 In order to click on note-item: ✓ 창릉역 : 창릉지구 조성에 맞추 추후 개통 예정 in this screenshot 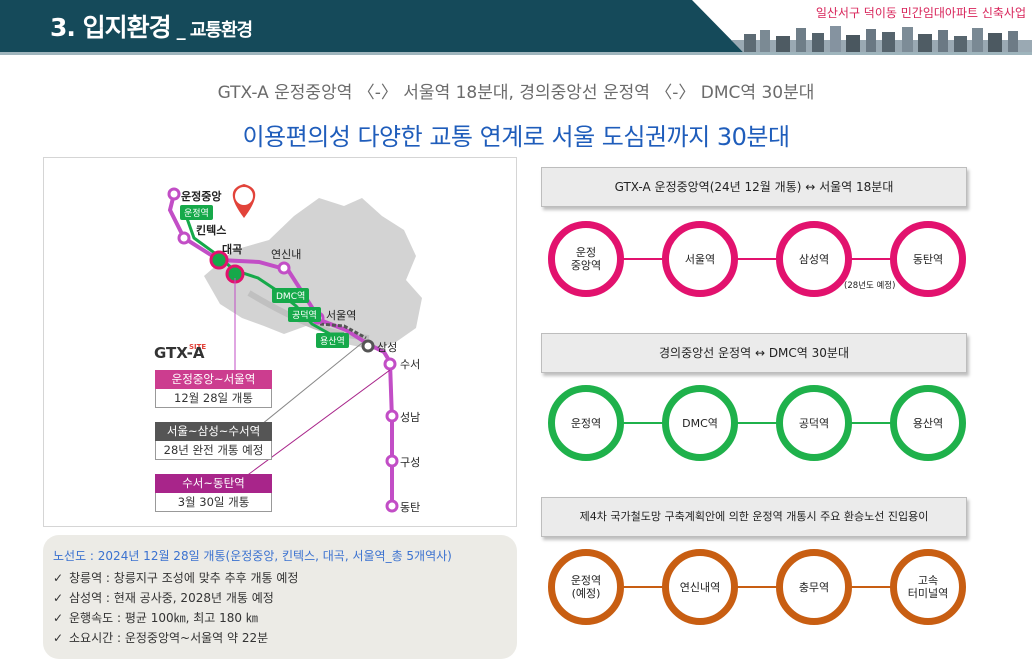, I will do `click(280, 578)`.